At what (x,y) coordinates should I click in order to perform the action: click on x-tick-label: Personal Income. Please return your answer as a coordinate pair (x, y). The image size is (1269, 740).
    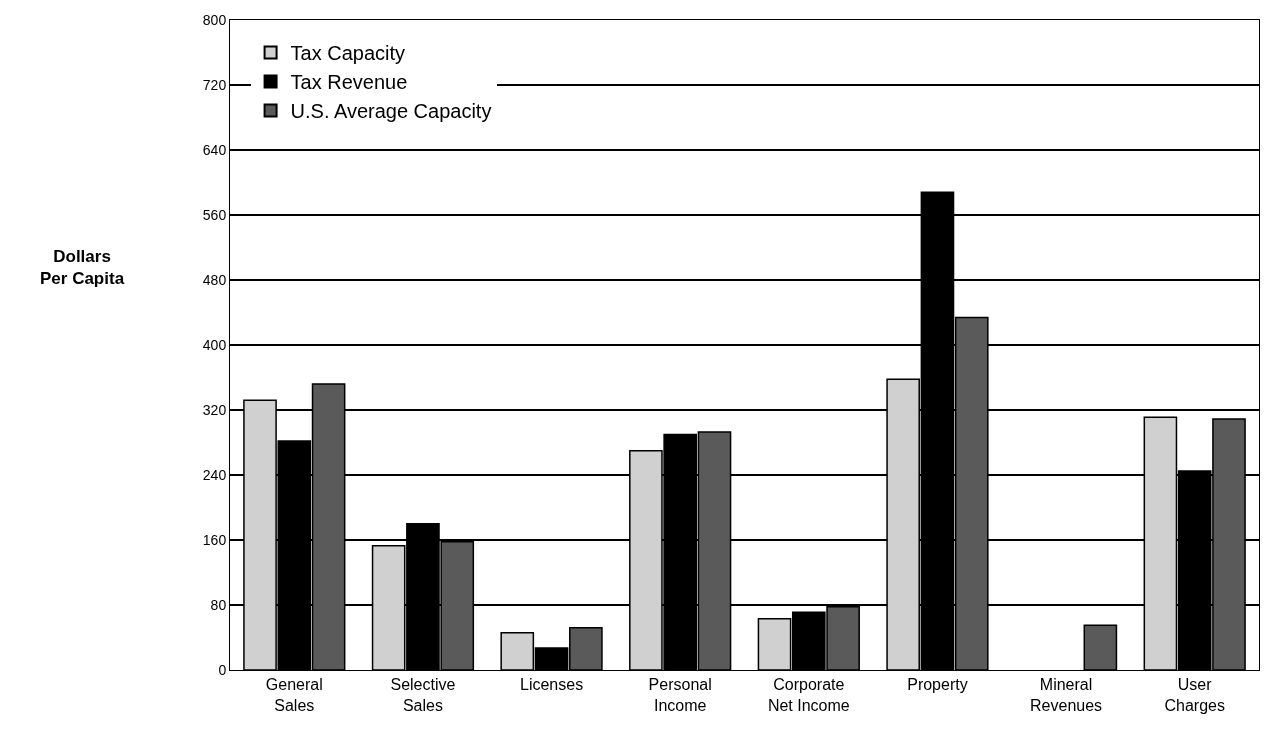
    Looking at the image, I should click on (680, 695).